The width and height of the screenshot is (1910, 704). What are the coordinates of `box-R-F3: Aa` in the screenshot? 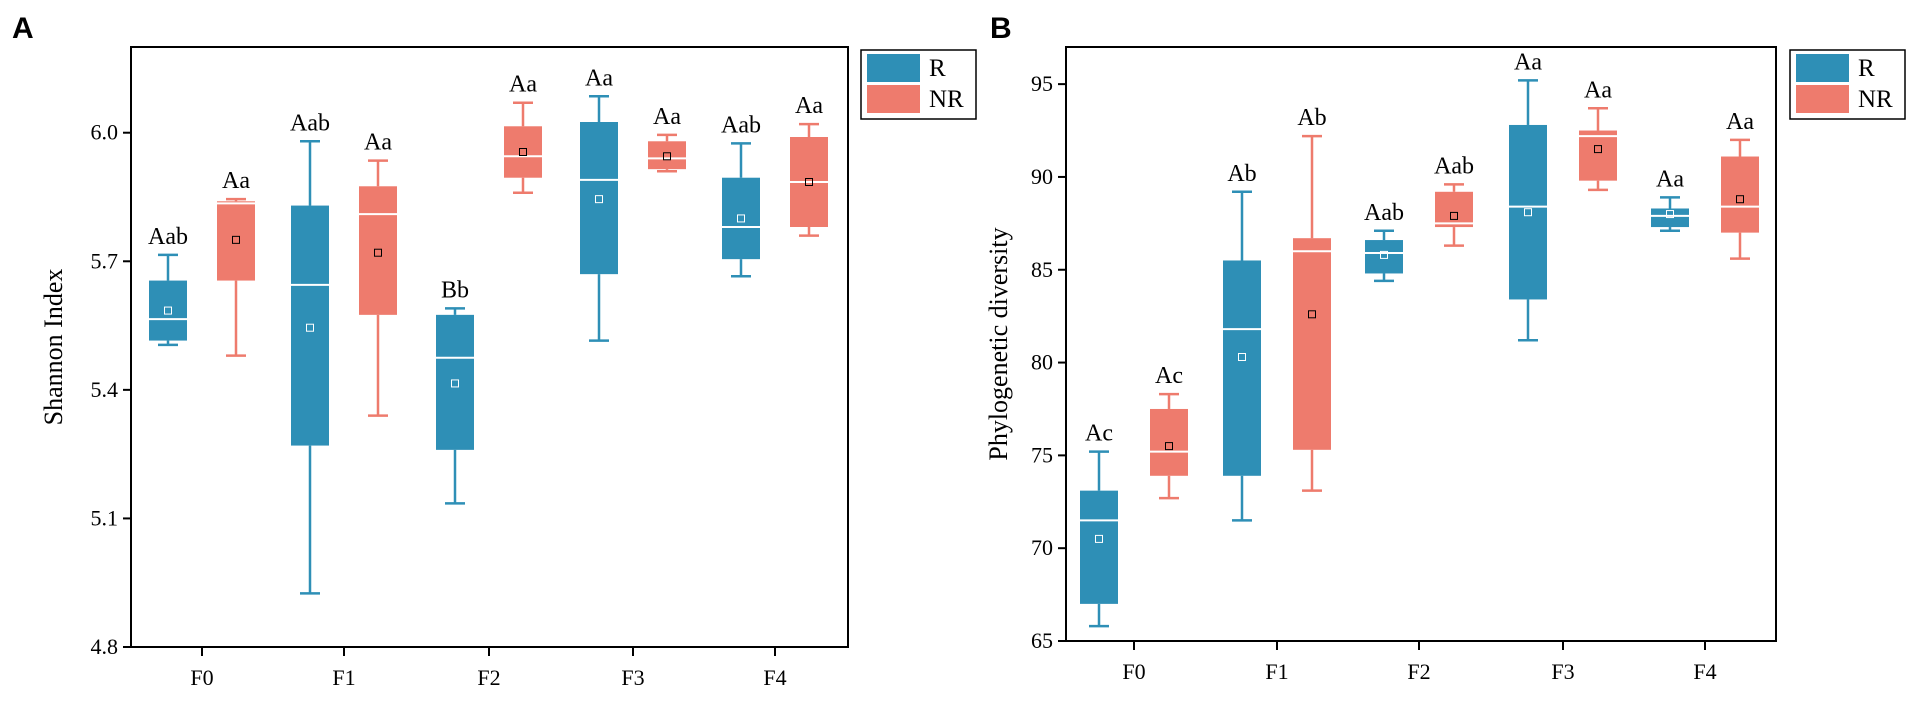 It's located at (599, 203).